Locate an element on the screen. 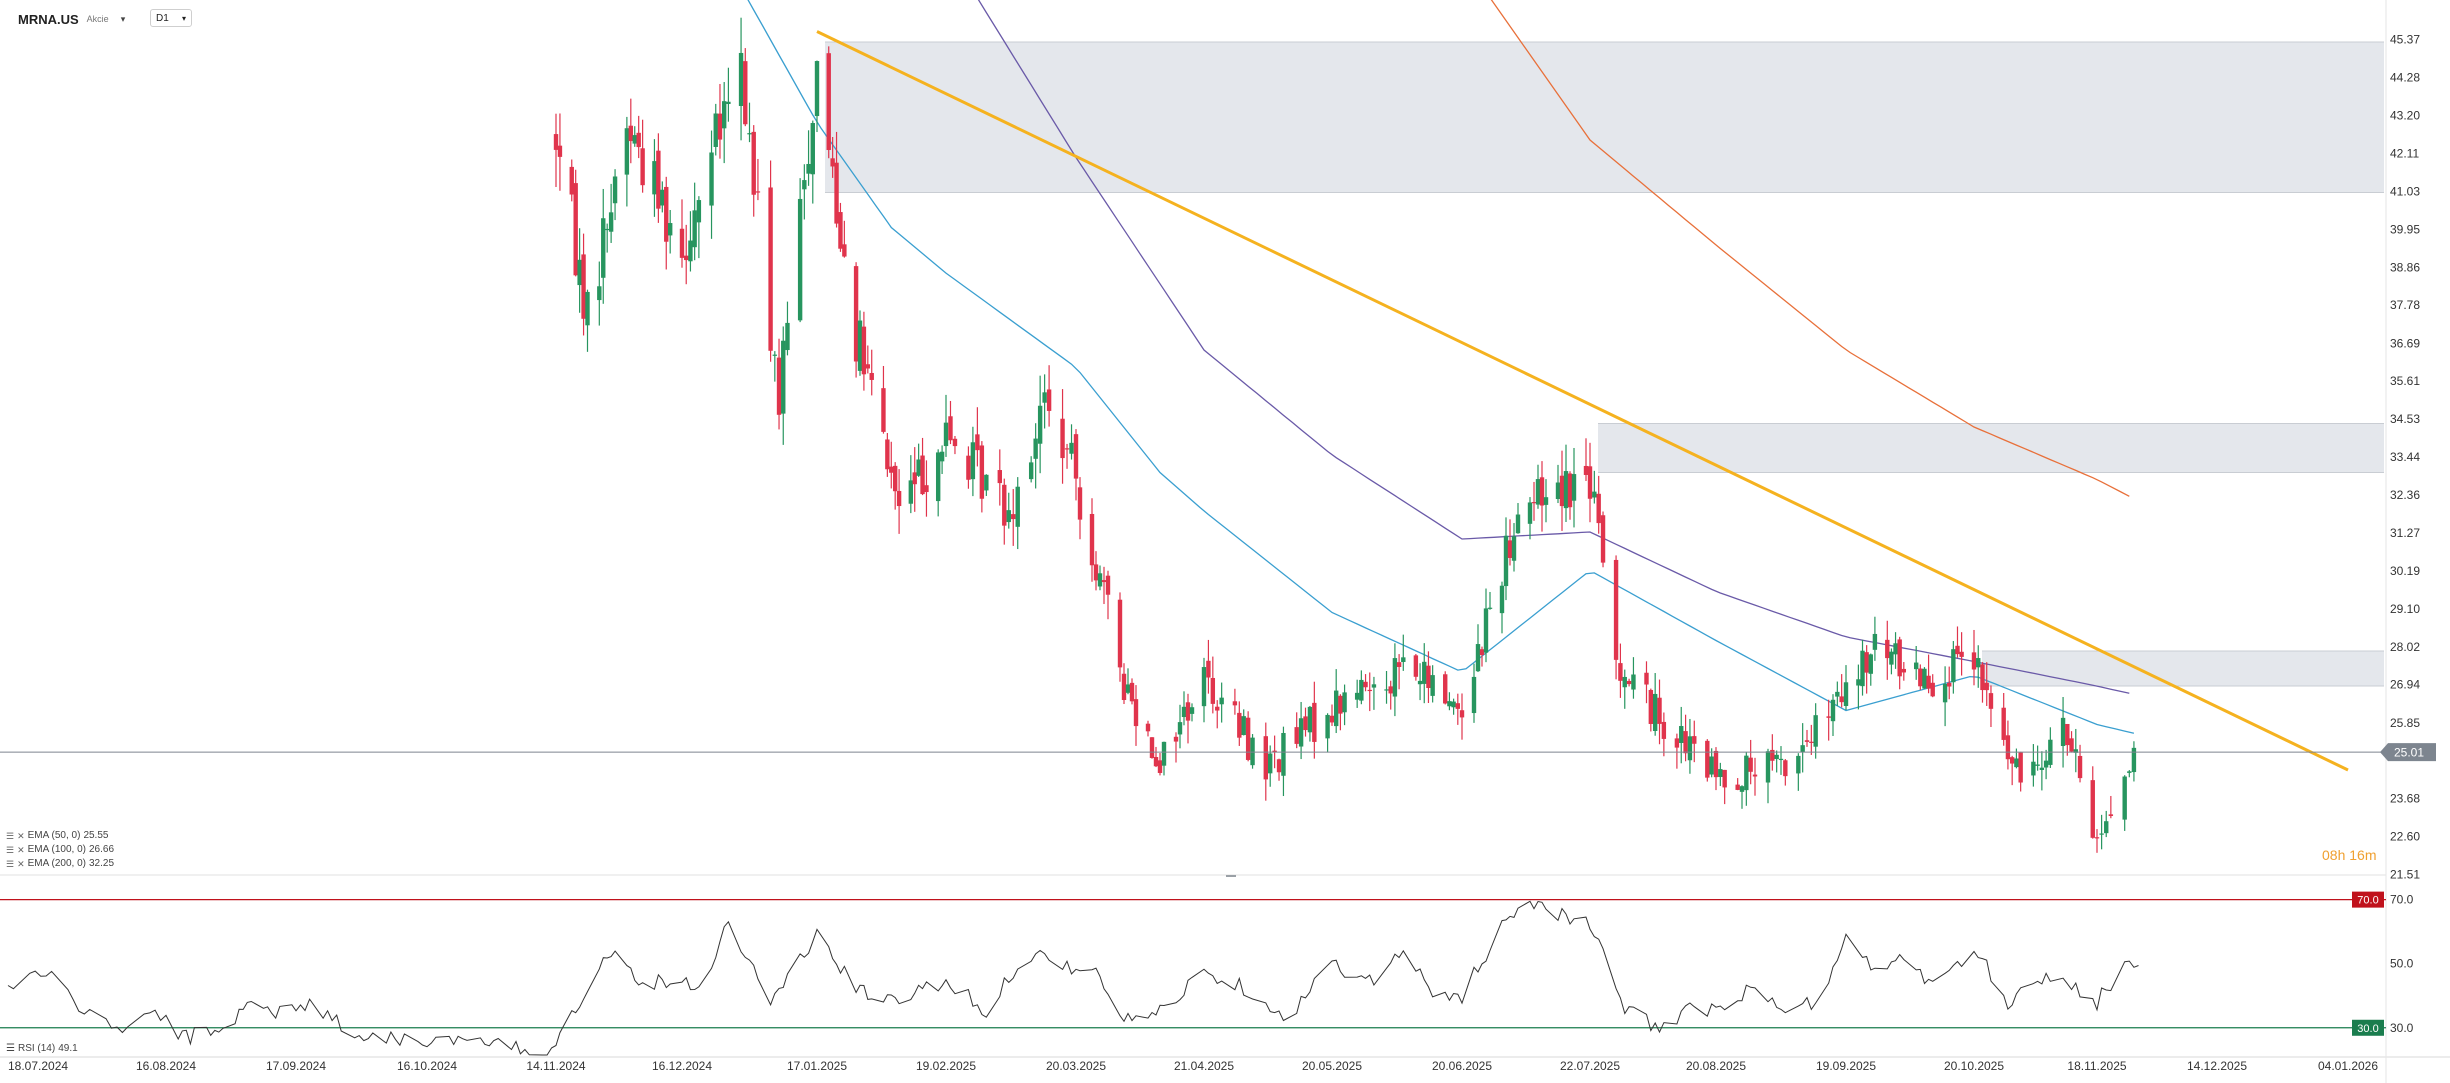  candle-countdown: 08h 16m is located at coordinates (2349, 855).